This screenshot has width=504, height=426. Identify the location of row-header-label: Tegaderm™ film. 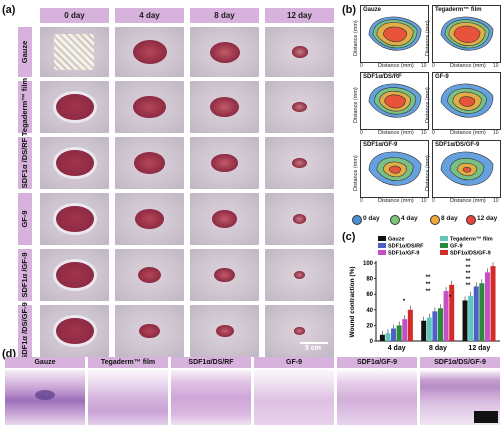
(24, 107).